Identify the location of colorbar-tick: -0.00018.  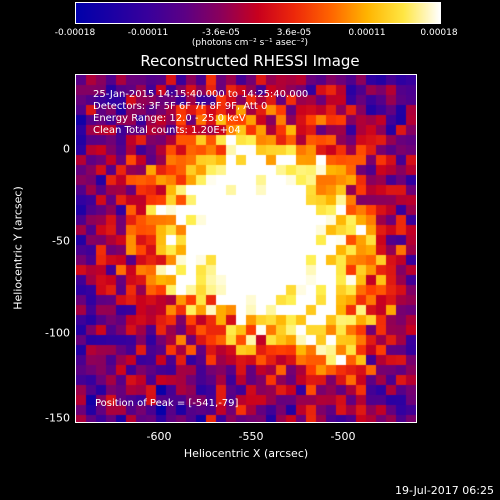
(75, 33).